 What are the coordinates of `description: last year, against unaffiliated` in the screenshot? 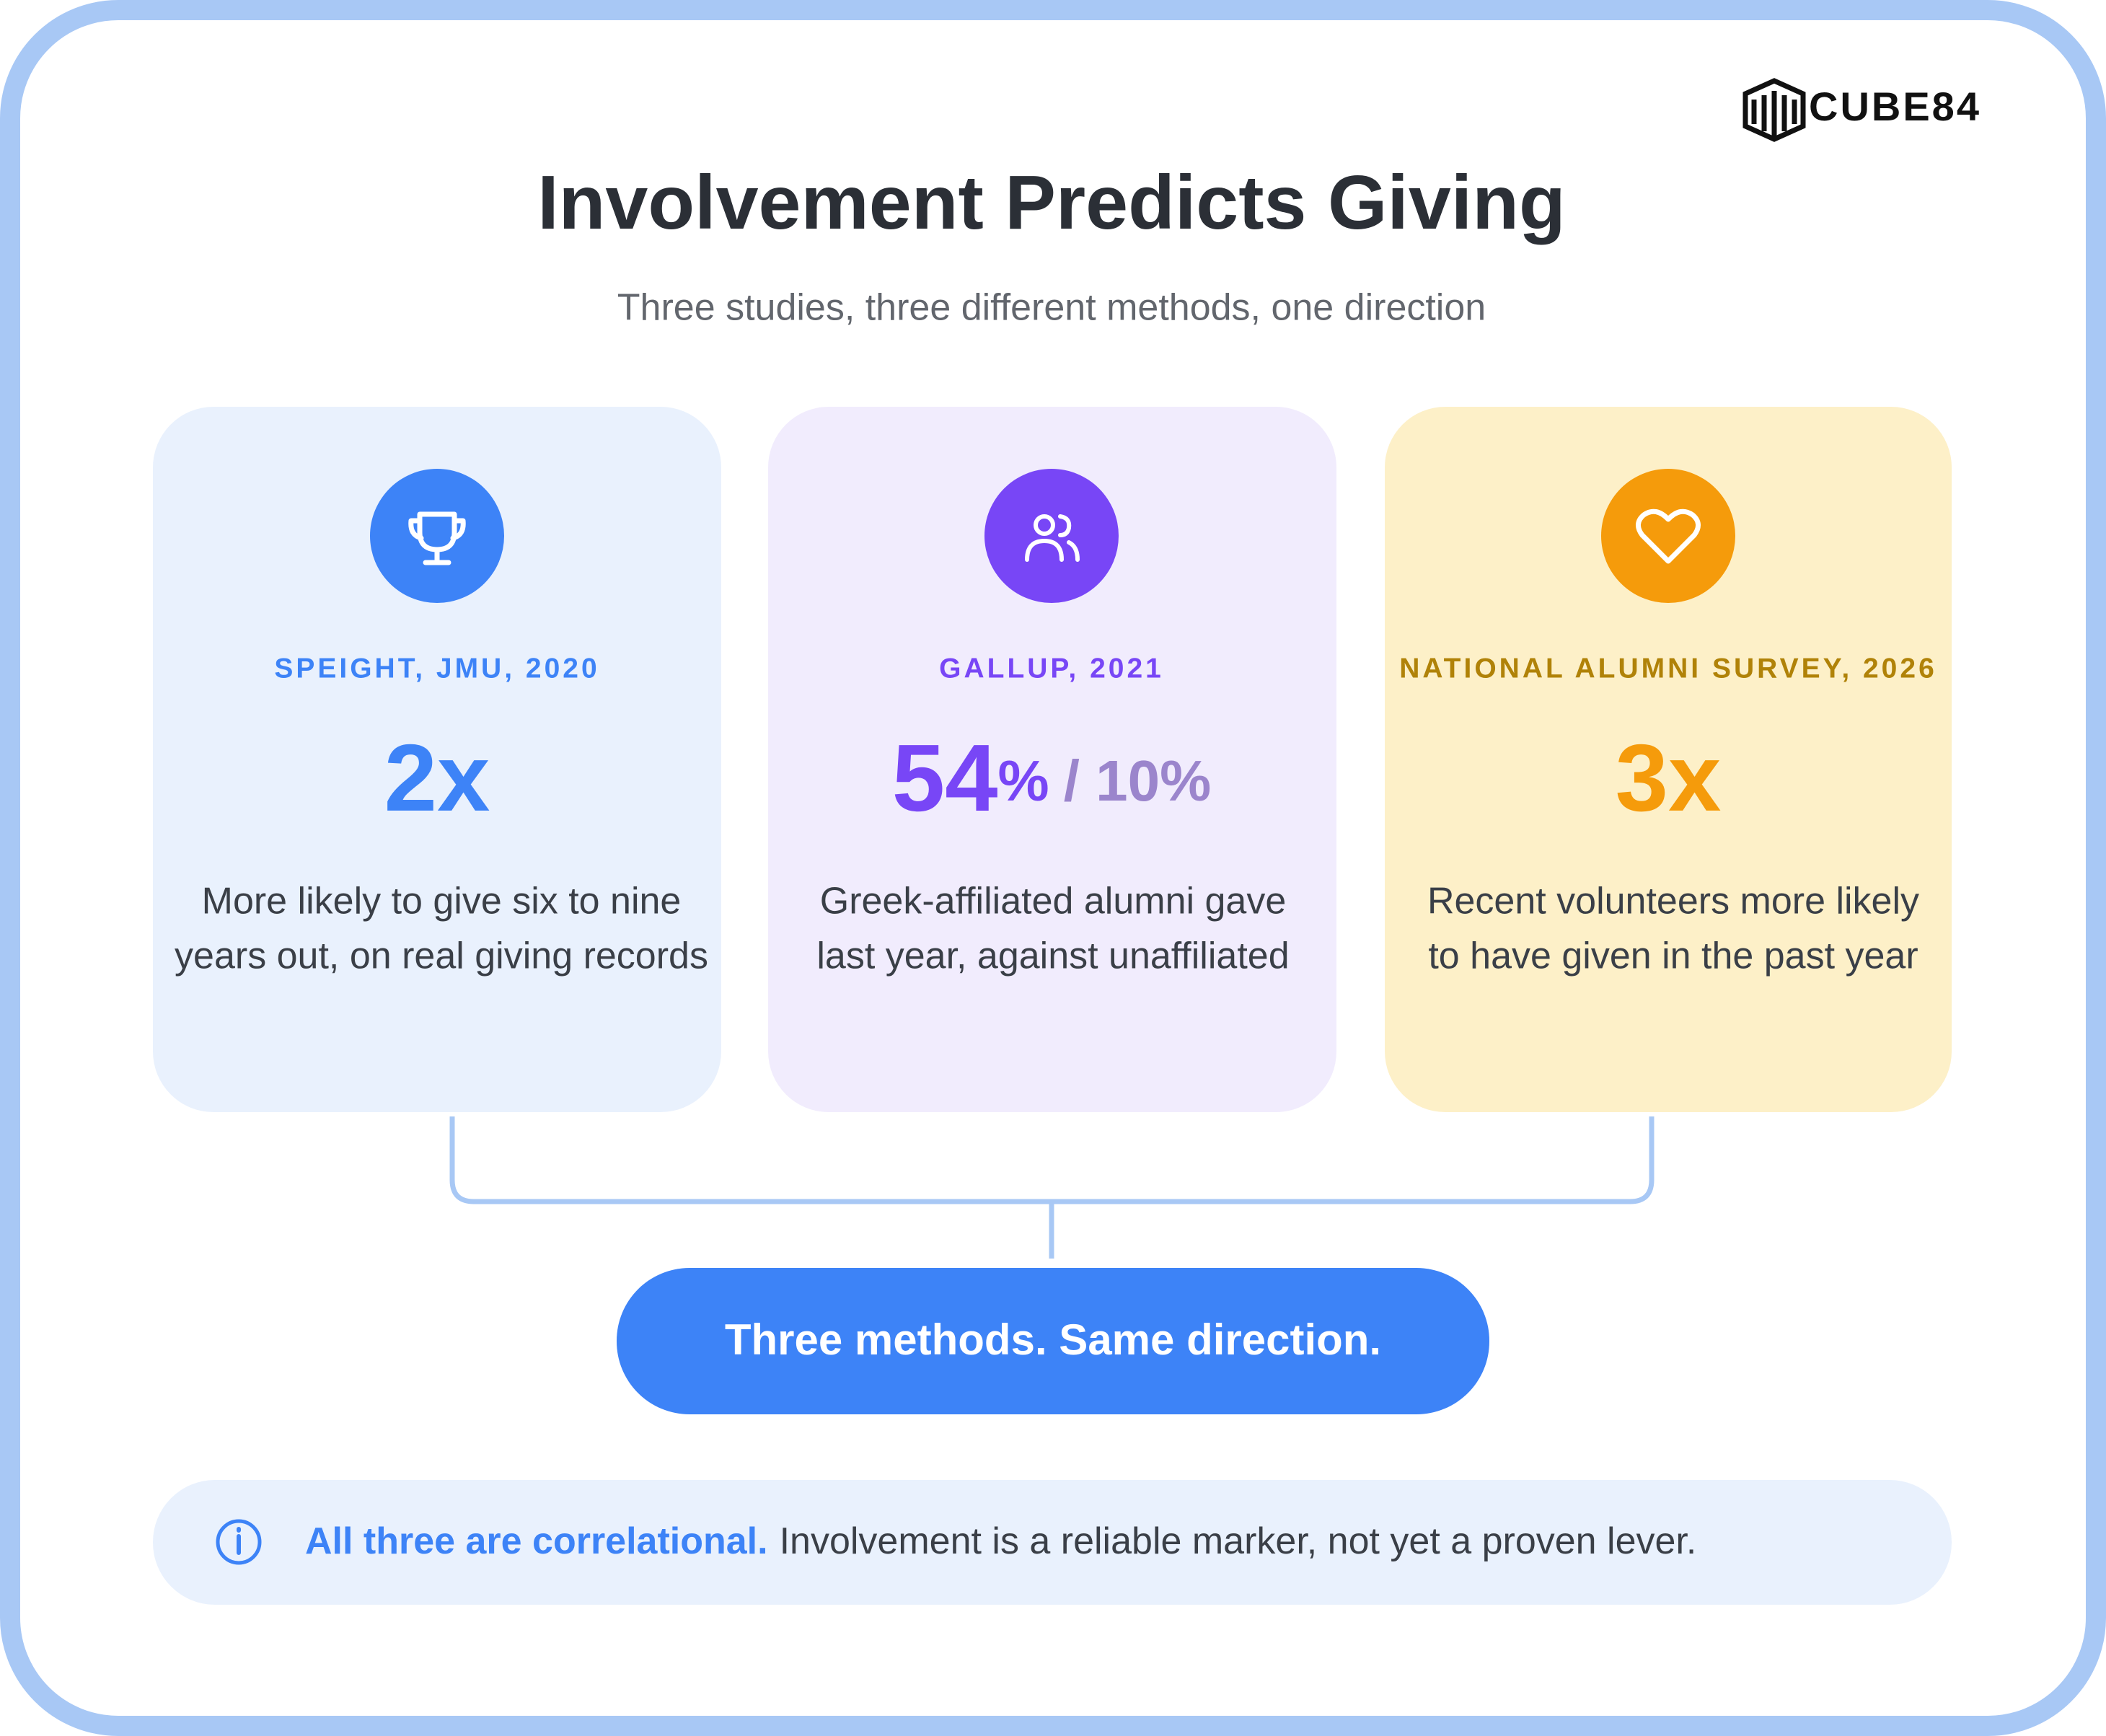 It's located at (1052, 956).